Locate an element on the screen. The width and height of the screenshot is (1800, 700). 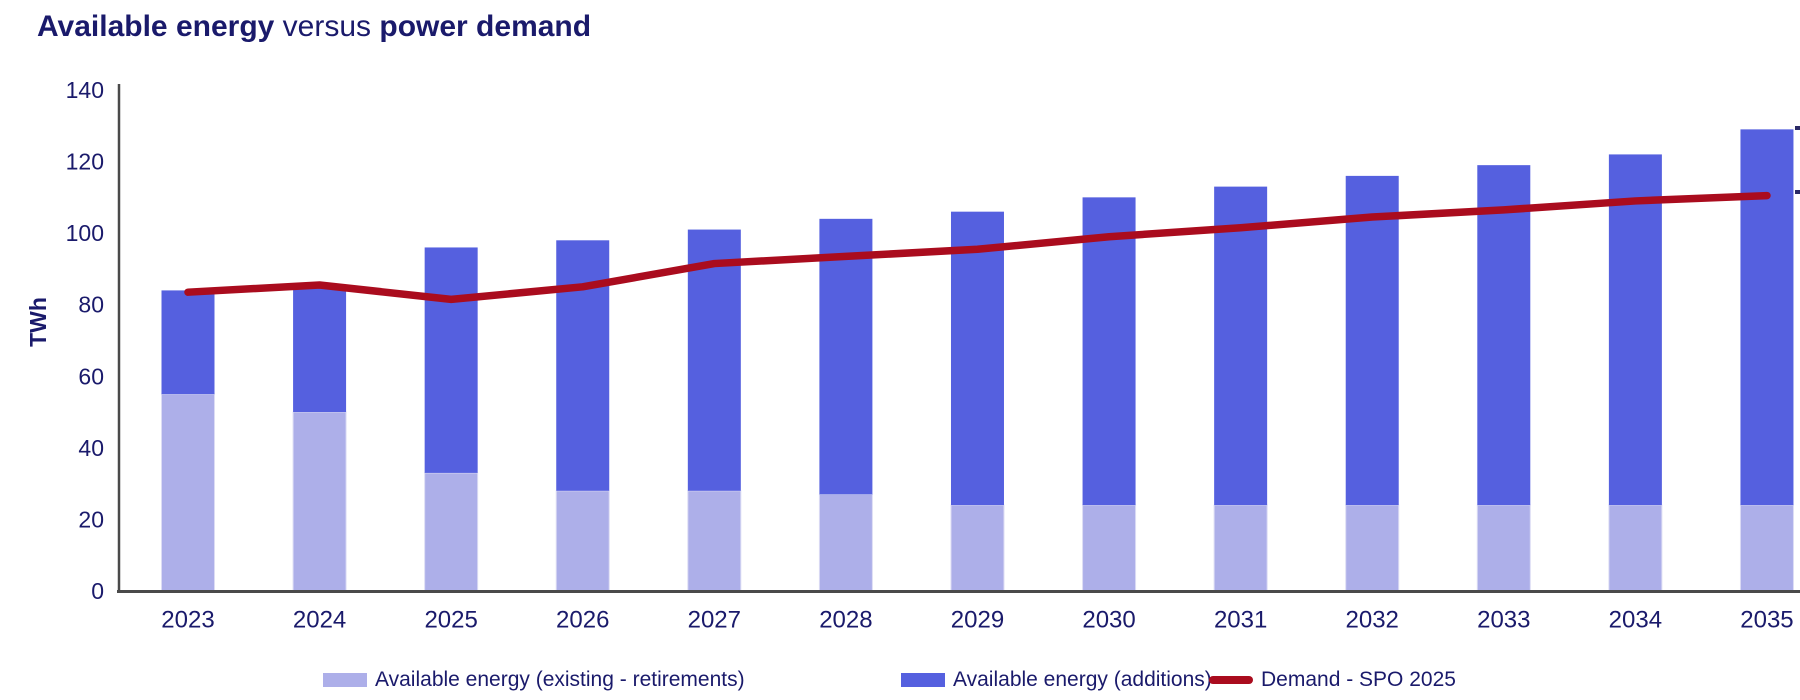
x-tick-label: 2026 is located at coordinates (582, 620).